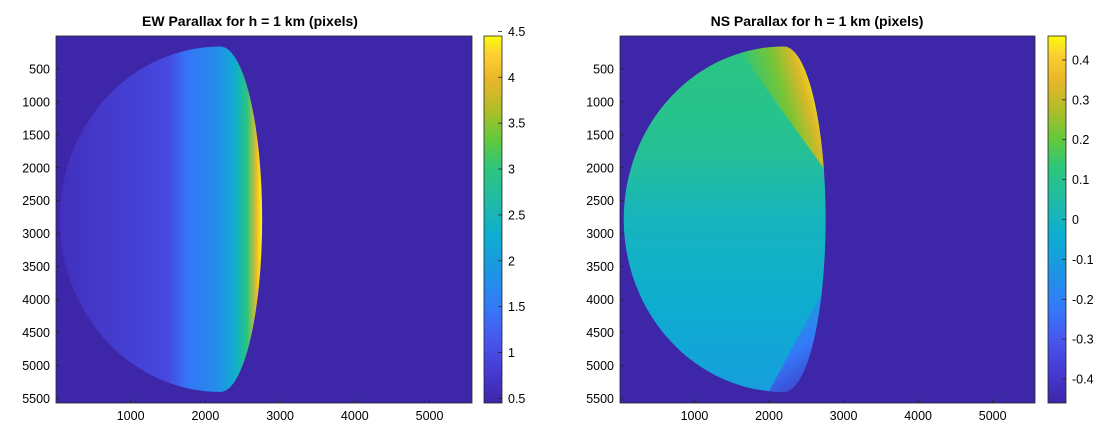 The height and width of the screenshot is (438, 1114). I want to click on ew-y-tick-label: 1500, so click(36, 135).